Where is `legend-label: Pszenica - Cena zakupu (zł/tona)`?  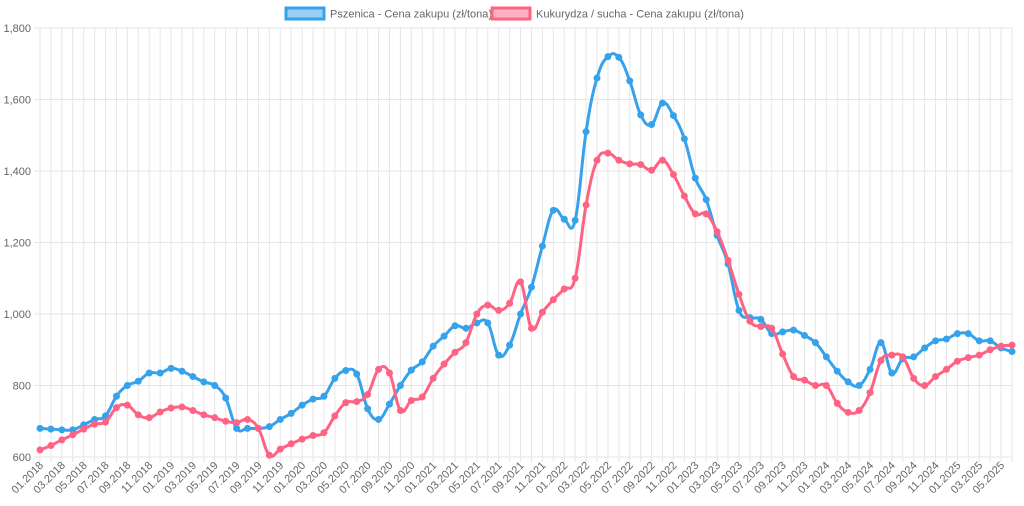 legend-label: Pszenica - Cena zakupu (zł/tona) is located at coordinates (411, 15).